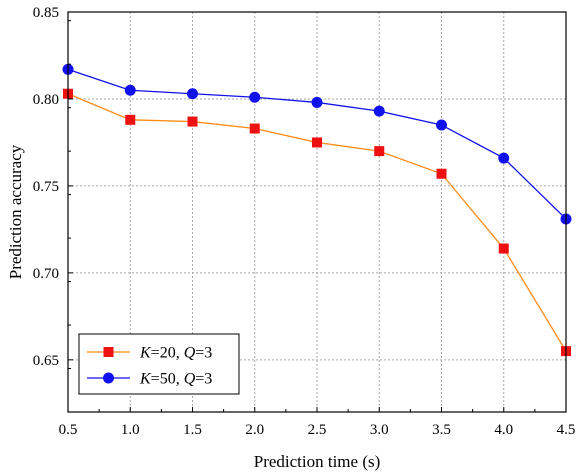 The height and width of the screenshot is (475, 578). Describe the element at coordinates (15, 211) in the screenshot. I see `y-axis-title: Prediction accuracy` at that location.